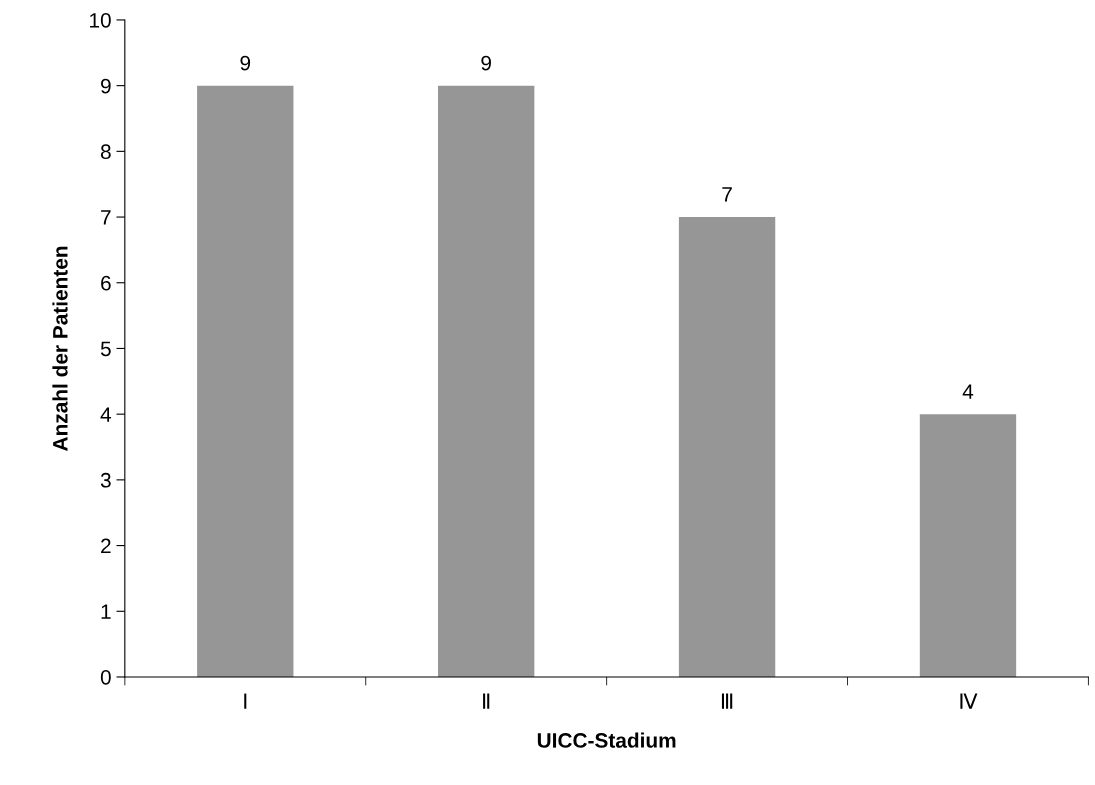 This screenshot has width=1095, height=785. I want to click on x-tick-label: Ⅳ, so click(969, 701).